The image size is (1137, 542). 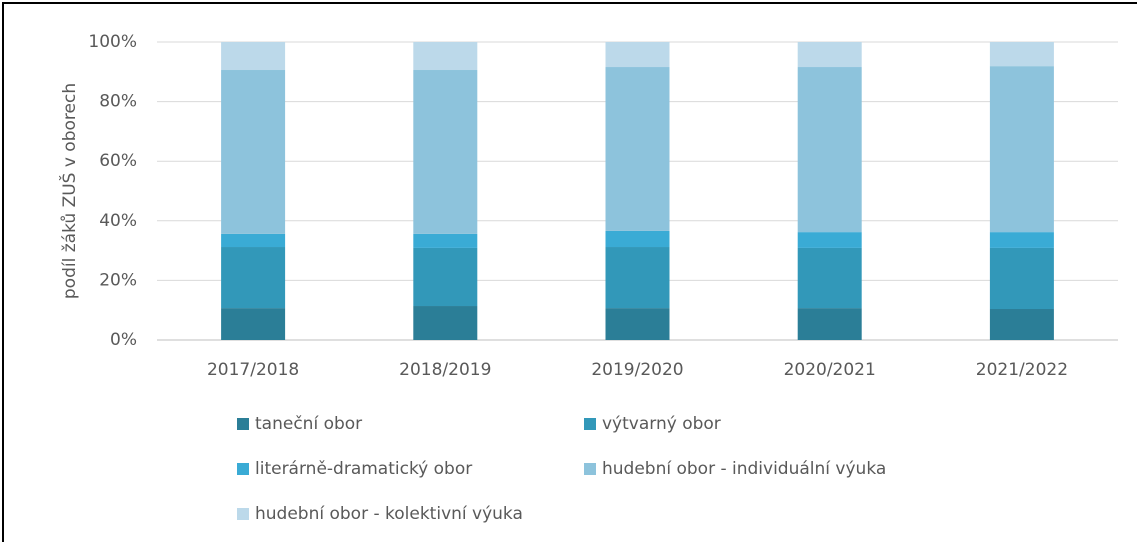 I want to click on legend-label: hudební obor - kolektivní výuka, so click(x=389, y=514).